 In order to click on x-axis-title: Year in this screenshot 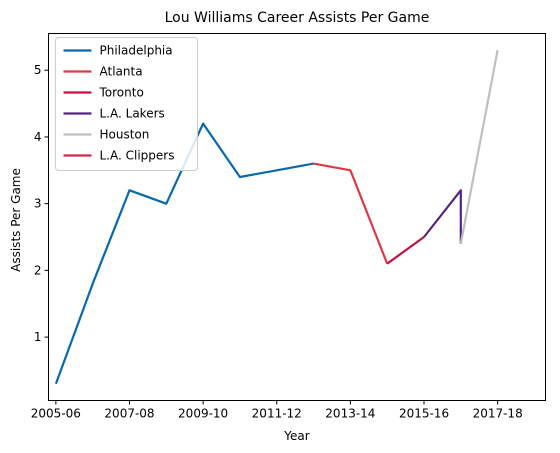, I will do `click(296, 436)`.